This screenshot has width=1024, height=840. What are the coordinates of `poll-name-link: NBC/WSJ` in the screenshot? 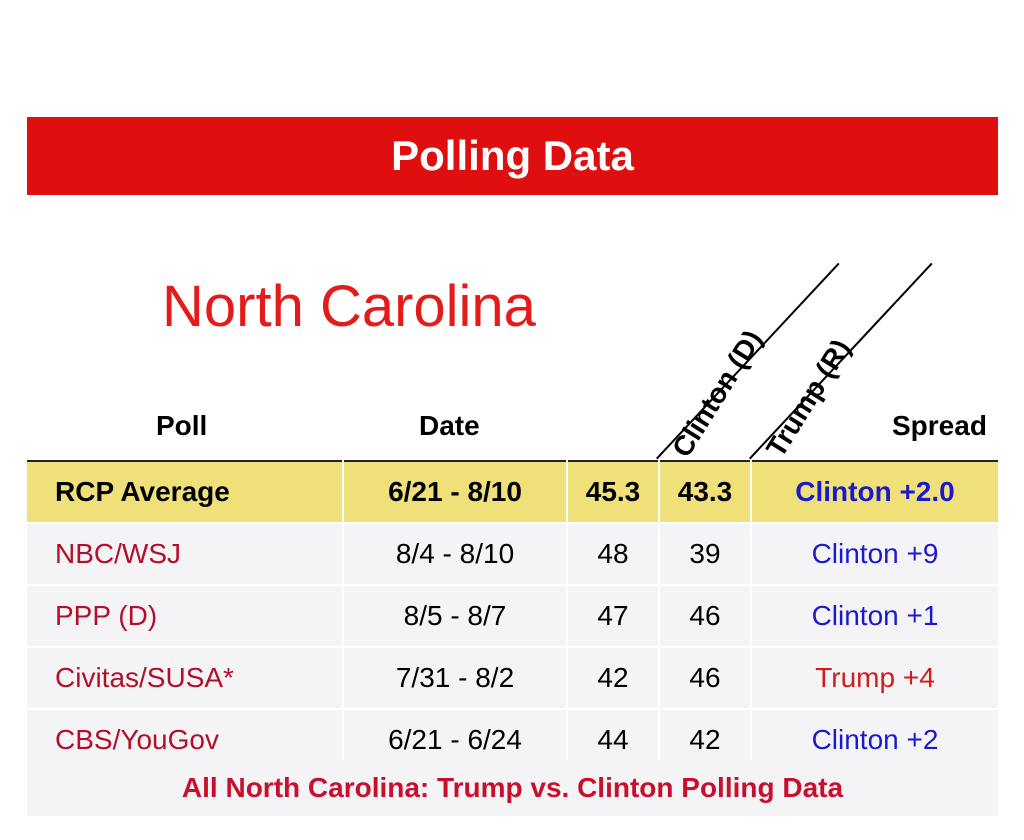 It's located at (185, 554).